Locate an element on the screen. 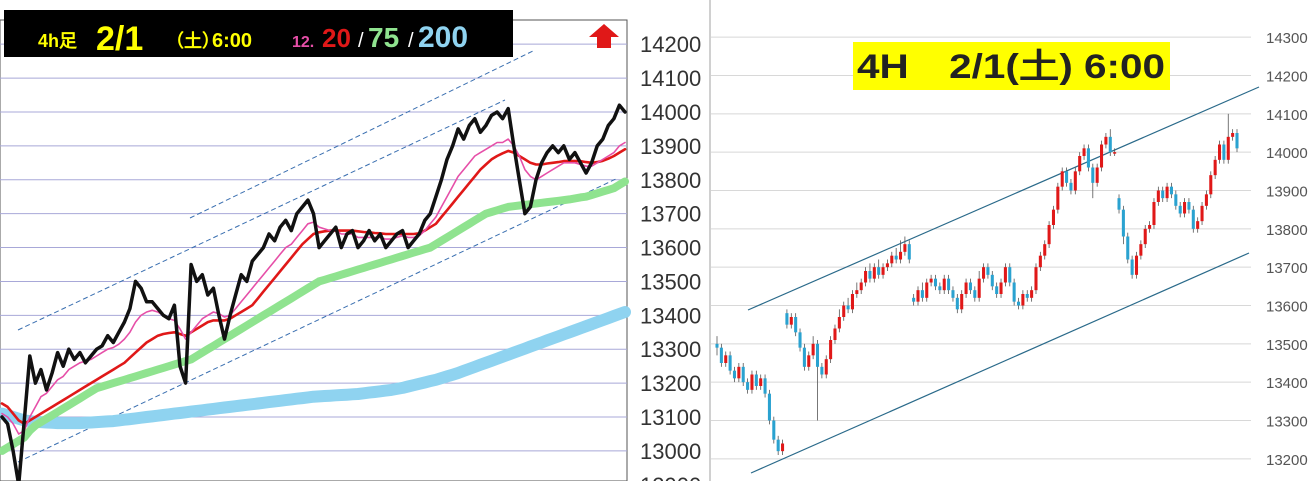 Image resolution: width=1315 pixels, height=481 pixels. header-weekday: （土） is located at coordinates (193, 41).